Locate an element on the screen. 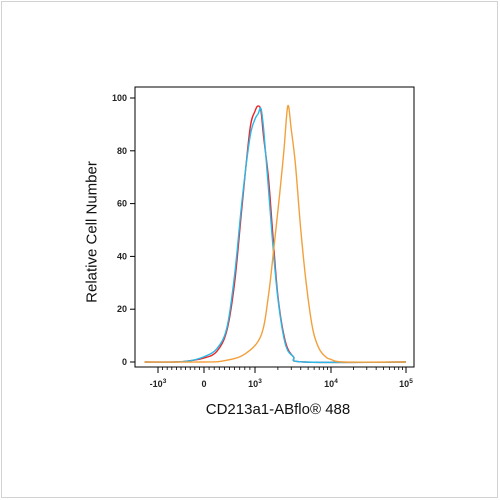  y-tick-label: 0 is located at coordinates (124, 362).